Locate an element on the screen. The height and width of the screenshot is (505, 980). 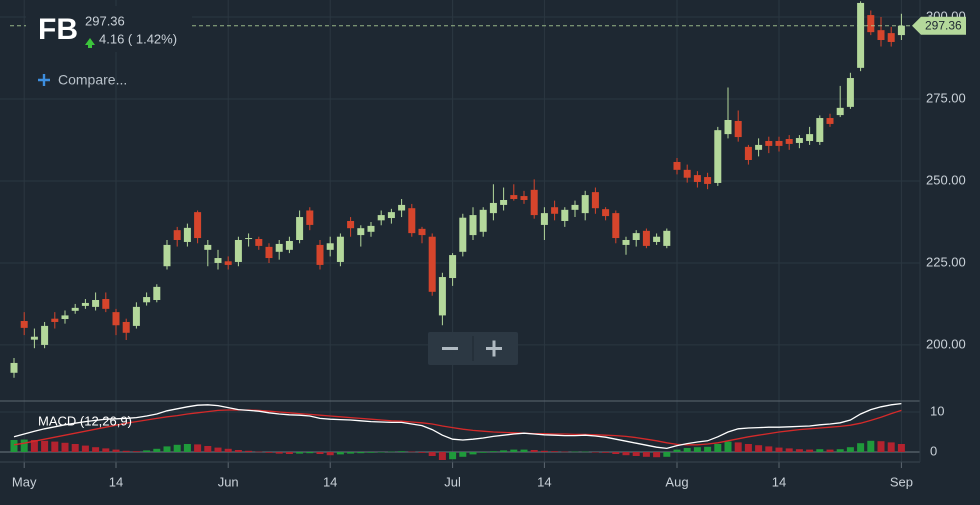
macd-line is located at coordinates (457, 426).